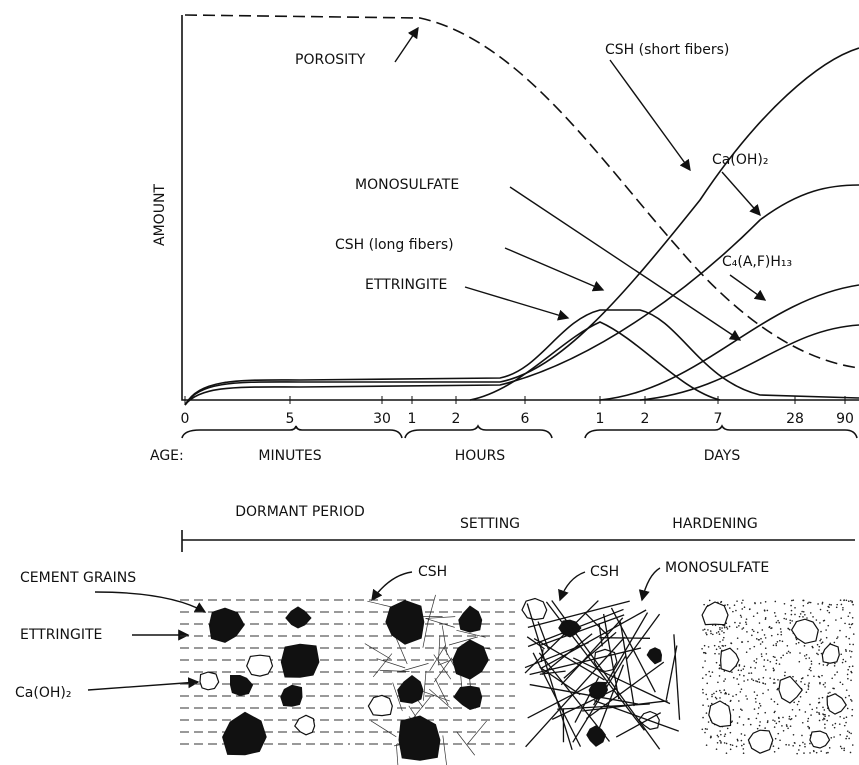 This screenshot has width=859, height=765. What do you see at coordinates (226, 625) in the screenshot?
I see `cement-grain` at bounding box center [226, 625].